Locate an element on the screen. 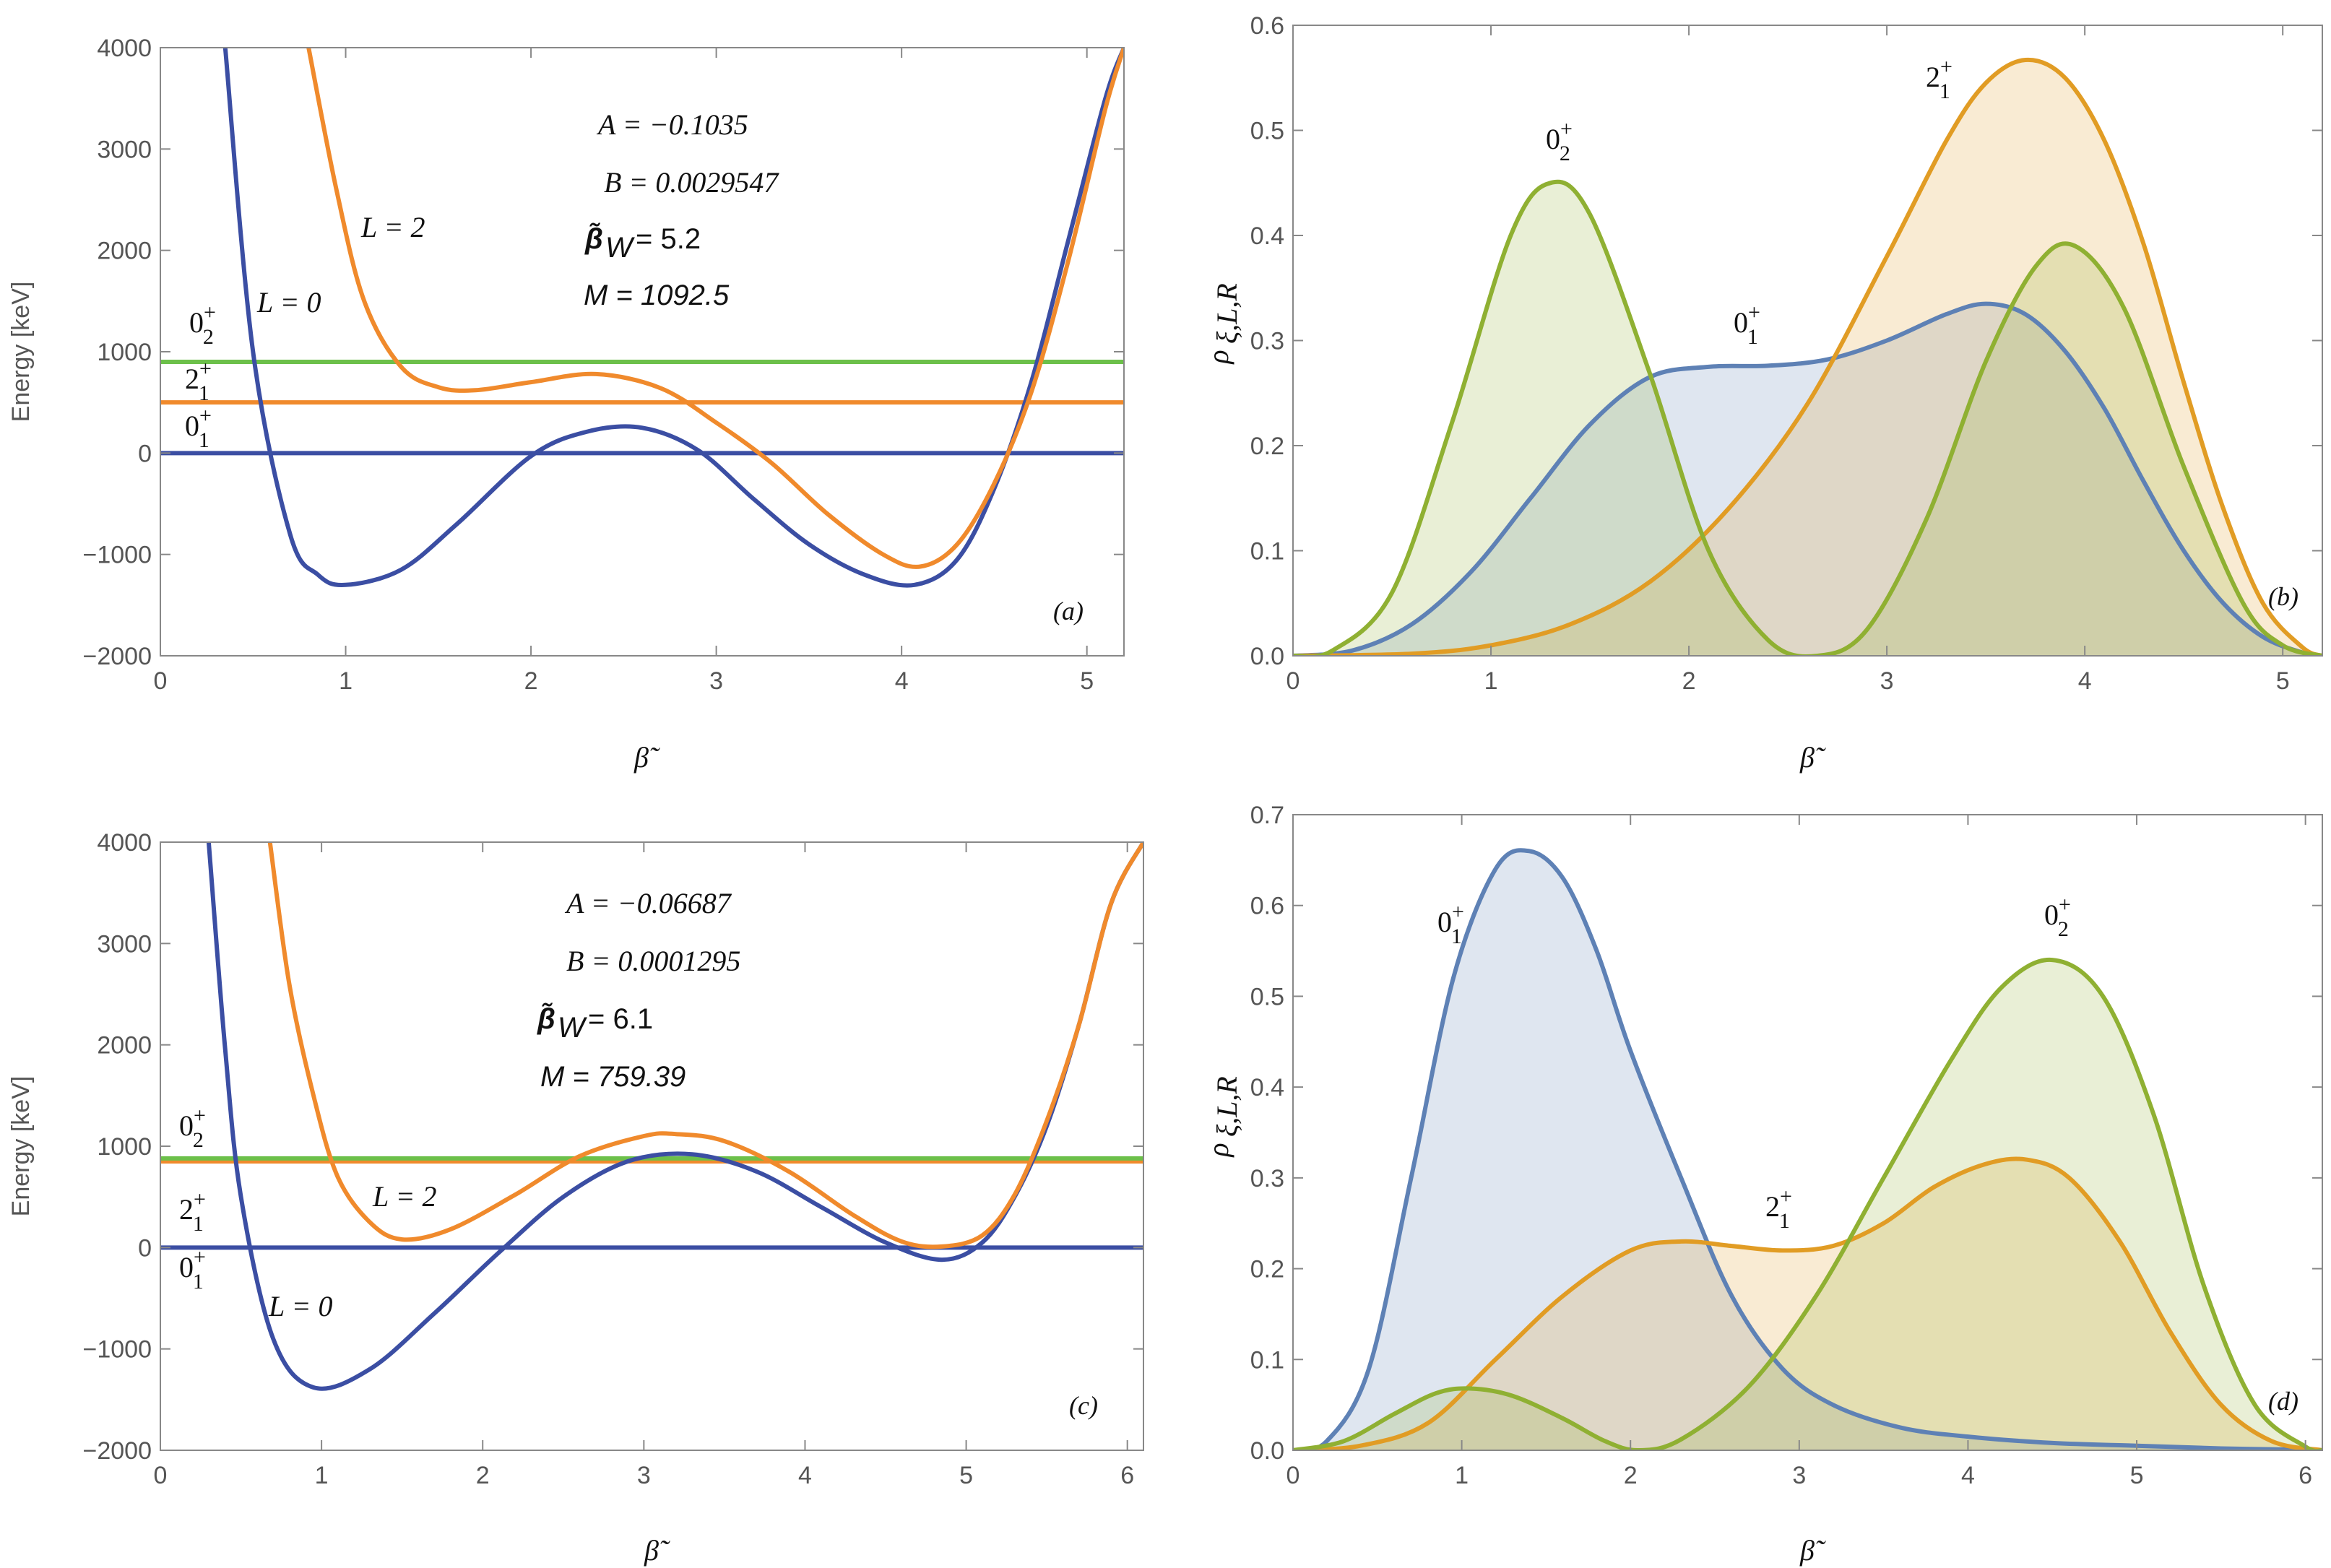 The height and width of the screenshot is (1568, 2331). panel-d-ytick-label: 0.1 is located at coordinates (1267, 1360).